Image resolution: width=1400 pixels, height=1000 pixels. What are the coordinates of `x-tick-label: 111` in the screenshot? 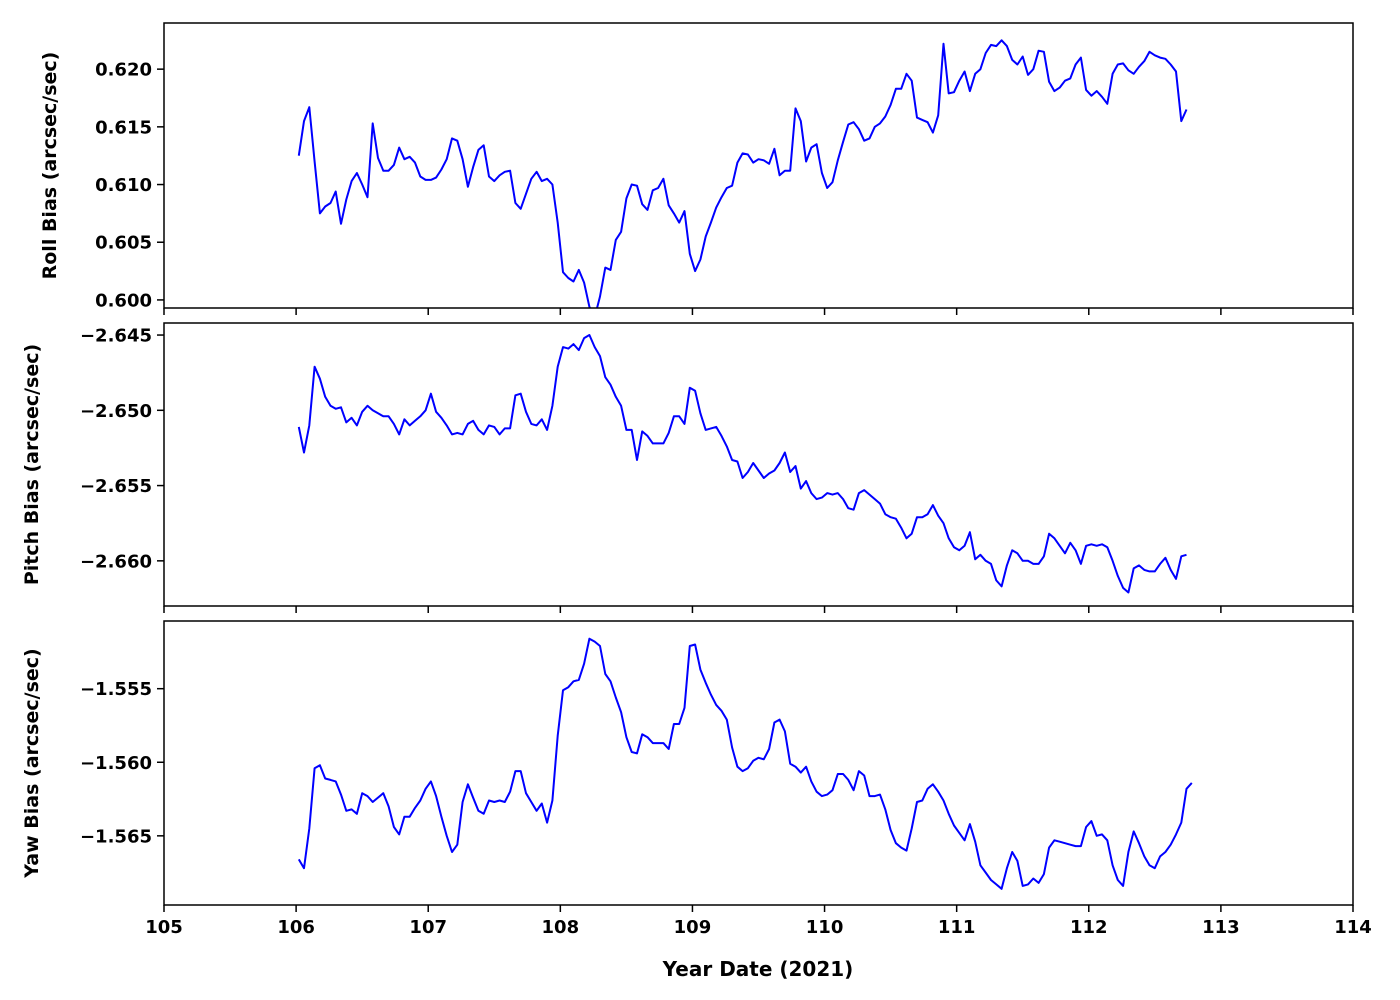 It's located at (957, 927).